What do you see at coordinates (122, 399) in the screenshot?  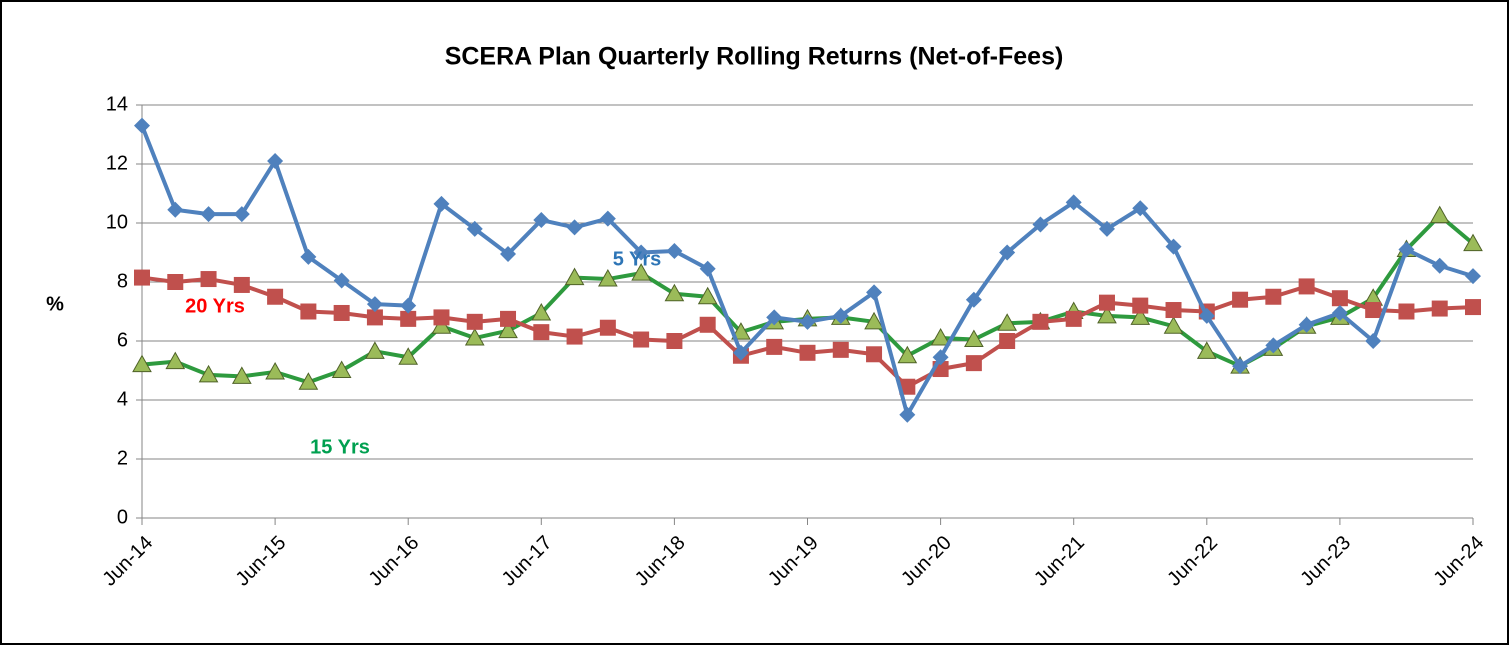 I see `y-tick-label: 4` at bounding box center [122, 399].